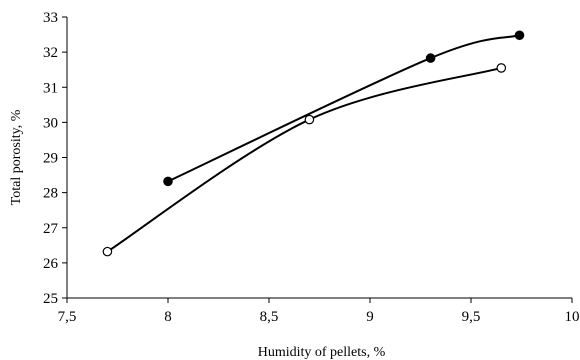 The height and width of the screenshot is (360, 580). What do you see at coordinates (370, 317) in the screenshot?
I see `x-tick-label: 9` at bounding box center [370, 317].